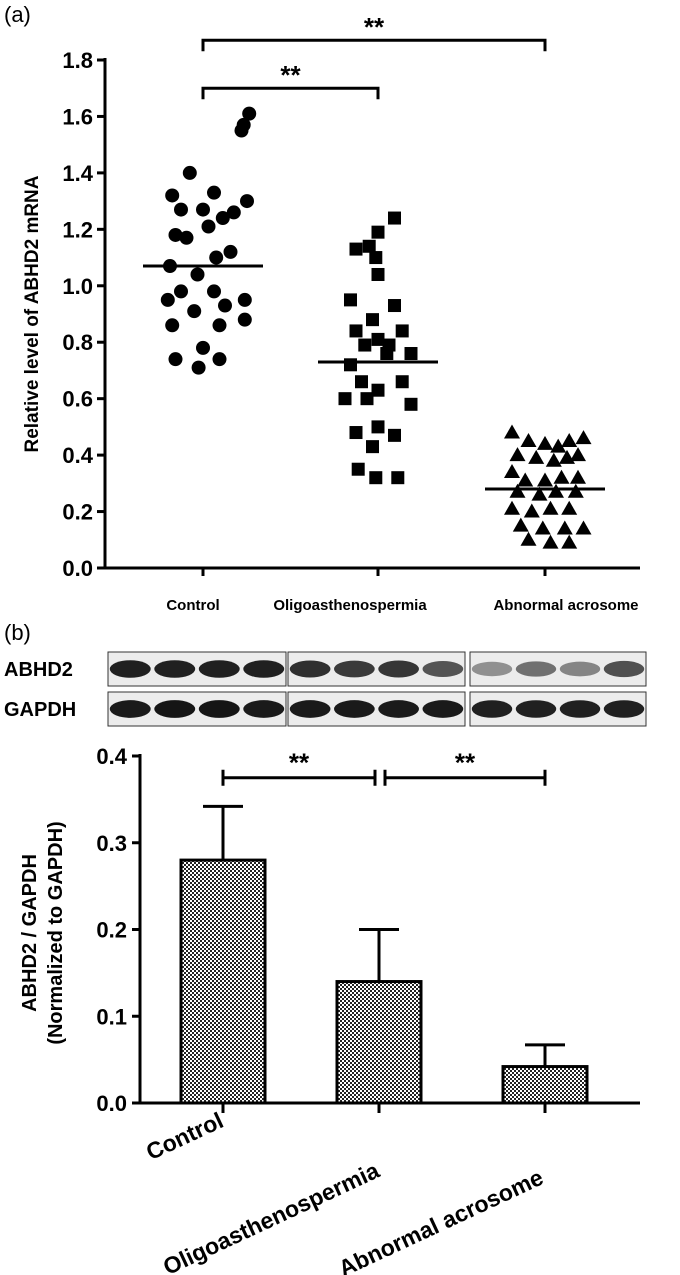 The image size is (680, 1275). I want to click on y-tick-label: 0.3, so click(111, 843).